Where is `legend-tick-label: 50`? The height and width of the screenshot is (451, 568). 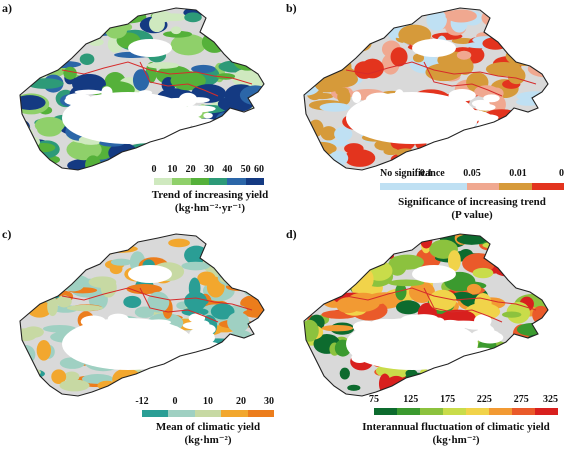 legend-tick-label: 50 is located at coordinates (245, 169).